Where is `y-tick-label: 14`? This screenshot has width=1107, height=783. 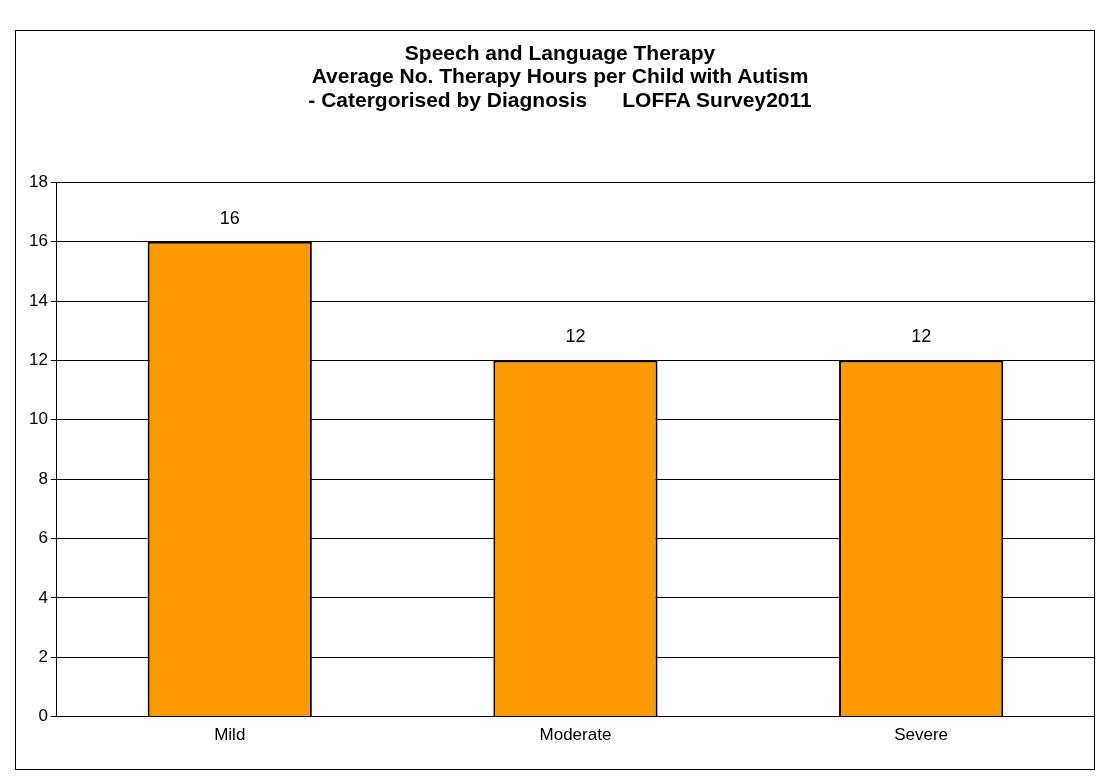
y-tick-label: 14 is located at coordinates (38, 300).